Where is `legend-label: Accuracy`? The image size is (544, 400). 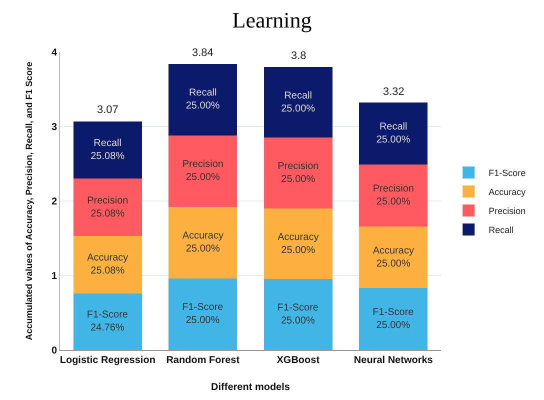
legend-label: Accuracy is located at coordinates (507, 192).